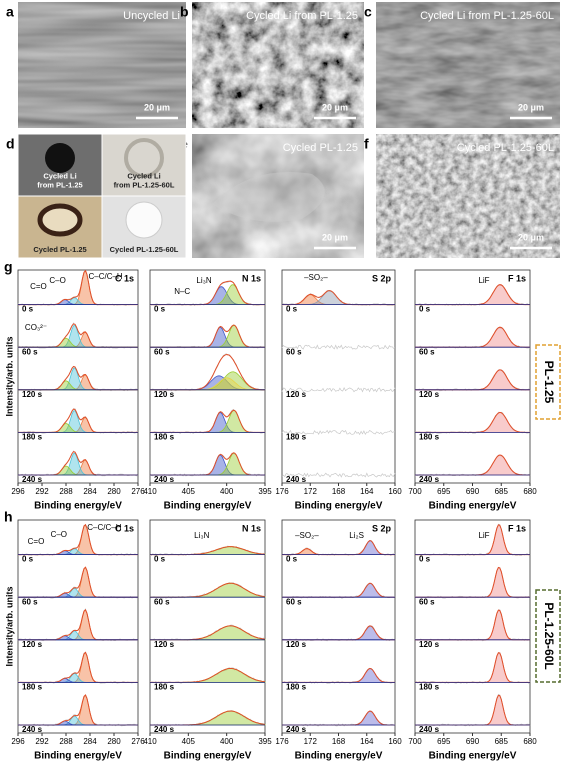  I want to click on peak-label: Li₂S, so click(356, 535).